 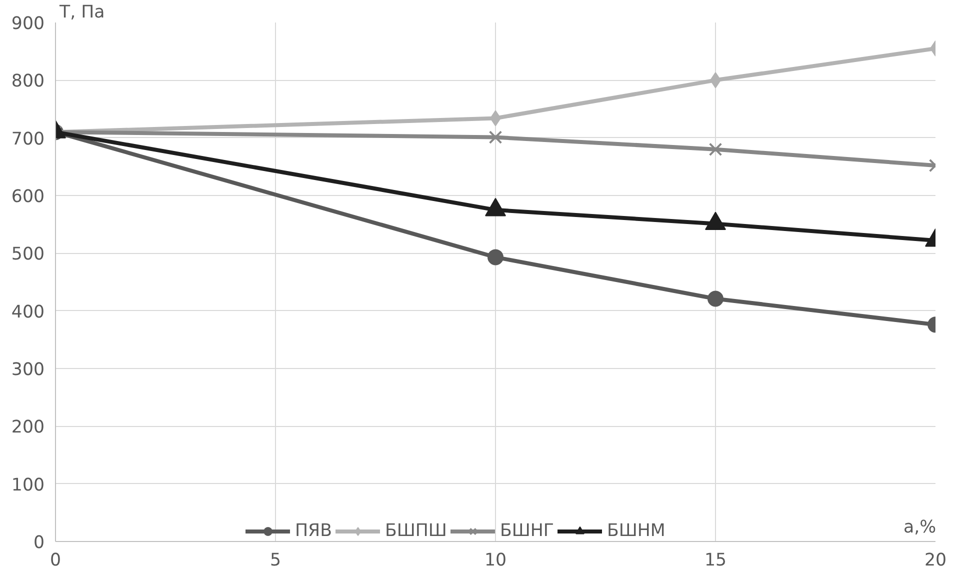 I want to click on y-axis-title: T, Па, so click(x=81, y=12).